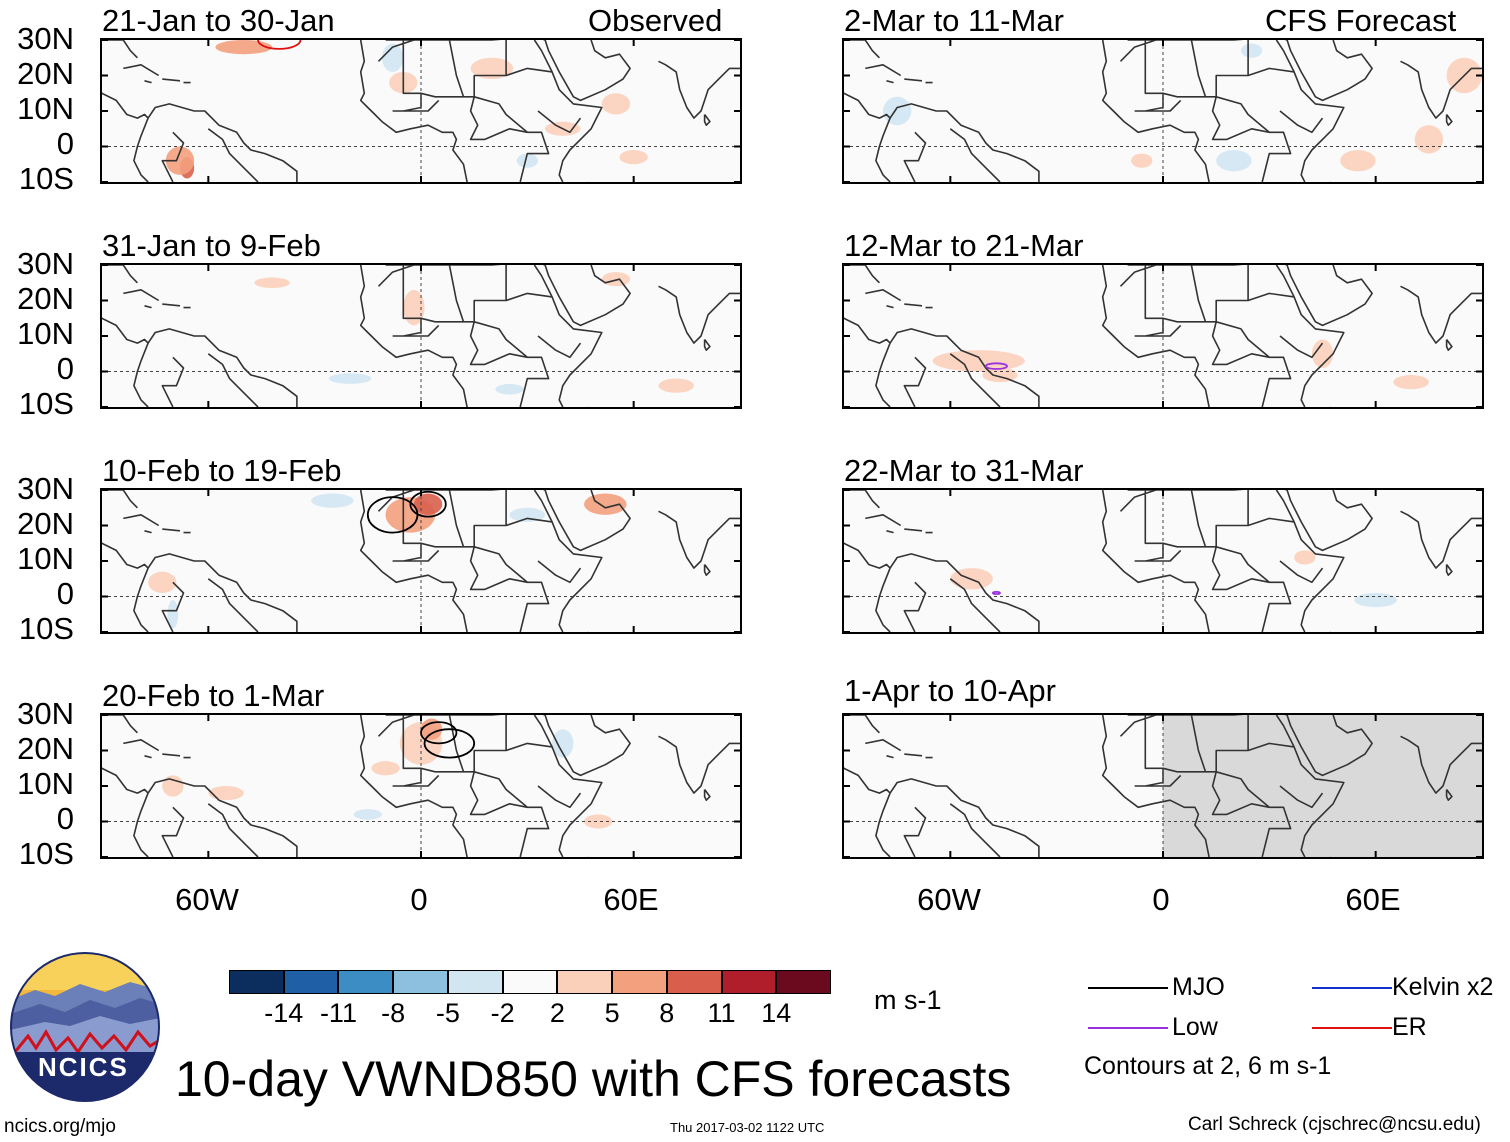  What do you see at coordinates (45, 298) in the screenshot?
I see `lat-label-2-1: 20N` at bounding box center [45, 298].